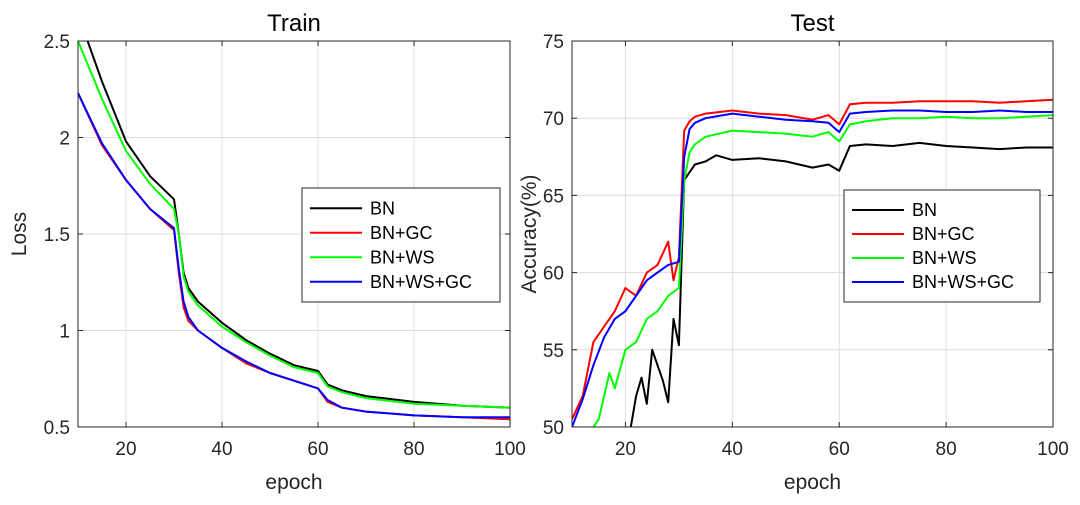 Image resolution: width=1080 pixels, height=505 pixels. I want to click on train-xtick-label: 40, so click(221, 449).